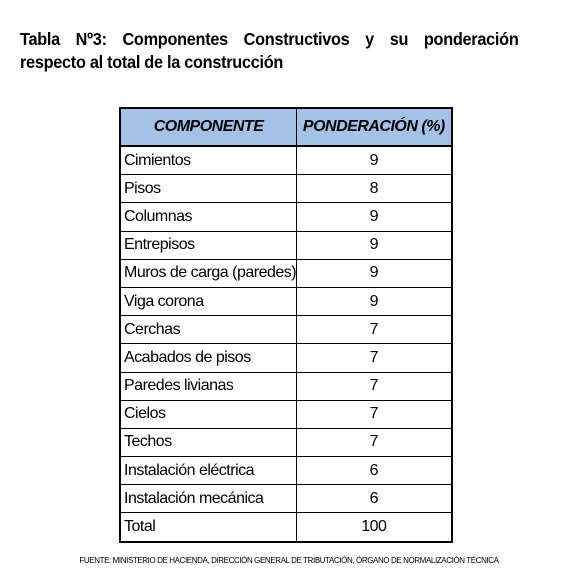  I want to click on table-header-row: COMPONENTE PONDERACIÓN (%), so click(286, 127).